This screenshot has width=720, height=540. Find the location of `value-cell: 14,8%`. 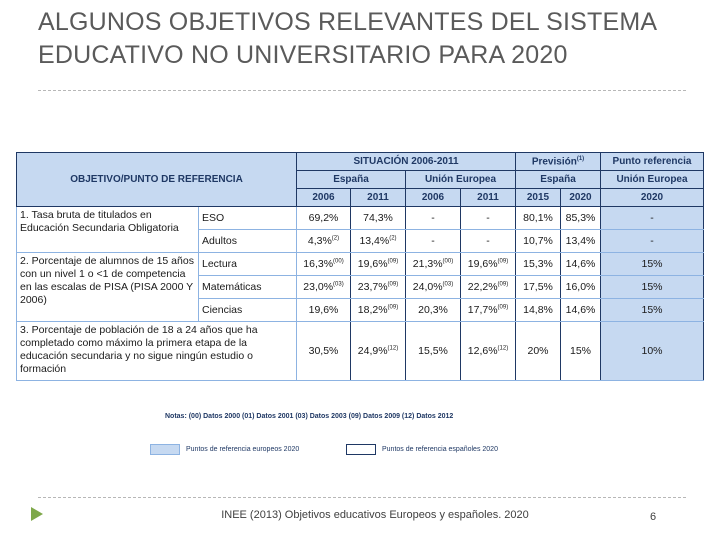

value-cell: 14,8% is located at coordinates (538, 310).